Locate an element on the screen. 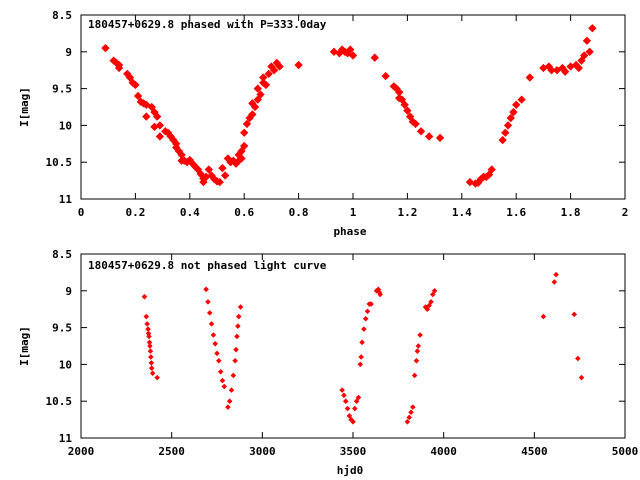 The image size is (640, 480). phased-y-tick-label: 9.5 is located at coordinates (62, 89).